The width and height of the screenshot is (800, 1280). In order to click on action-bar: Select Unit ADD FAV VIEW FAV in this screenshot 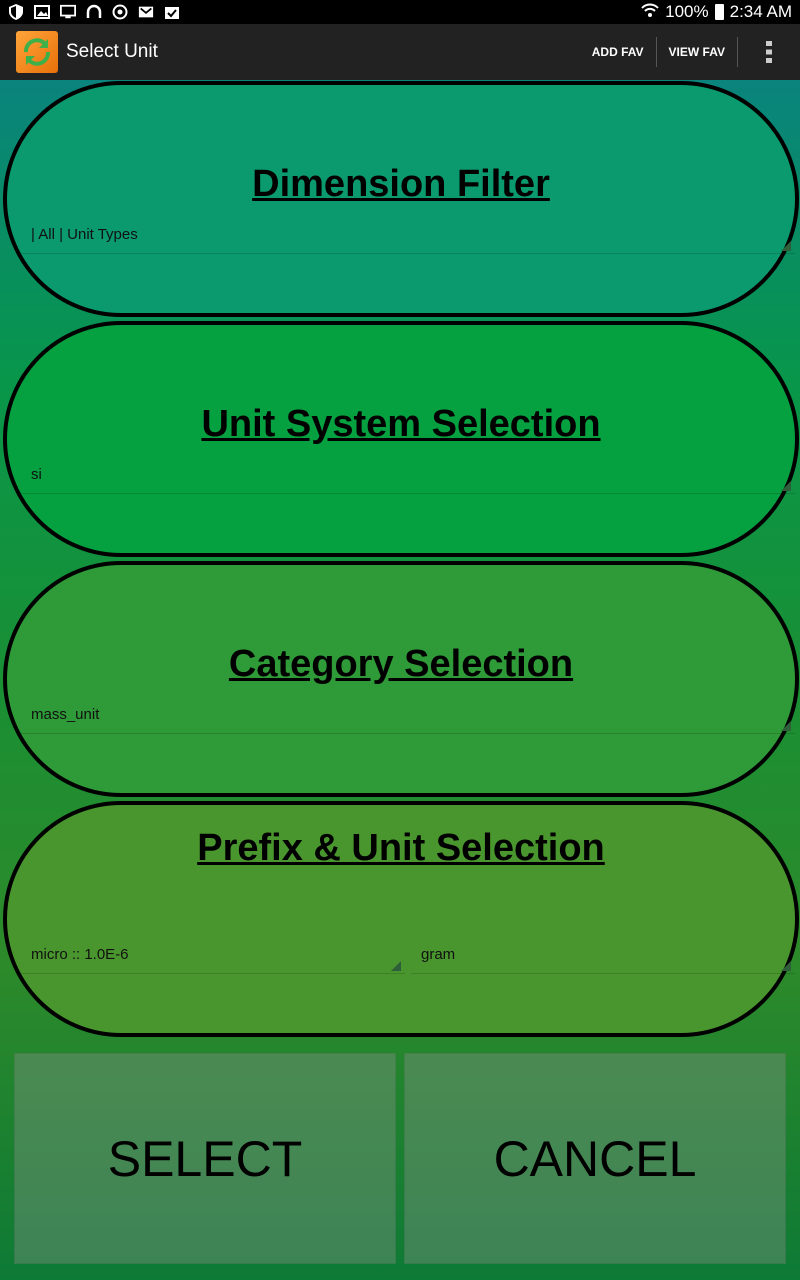, I will do `click(400, 52)`.